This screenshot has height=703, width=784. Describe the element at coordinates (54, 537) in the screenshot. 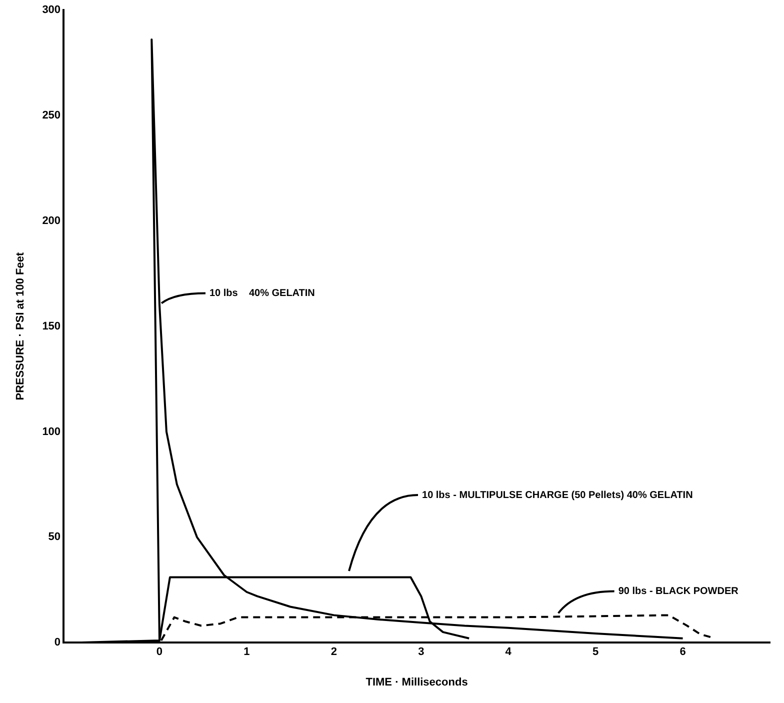

I see `y-tick-label: 50` at that location.